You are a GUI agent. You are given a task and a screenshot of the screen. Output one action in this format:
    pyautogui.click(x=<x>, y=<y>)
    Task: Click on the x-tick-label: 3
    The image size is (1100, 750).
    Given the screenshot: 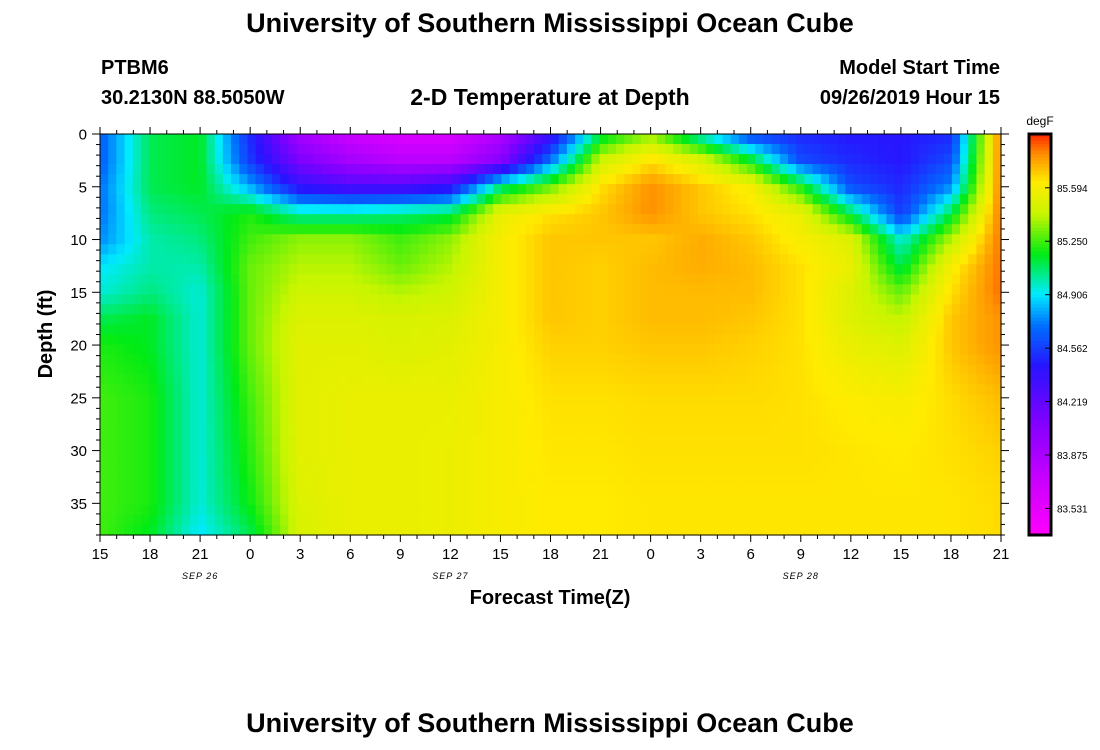 What is the action you would take?
    pyautogui.click(x=300, y=554)
    